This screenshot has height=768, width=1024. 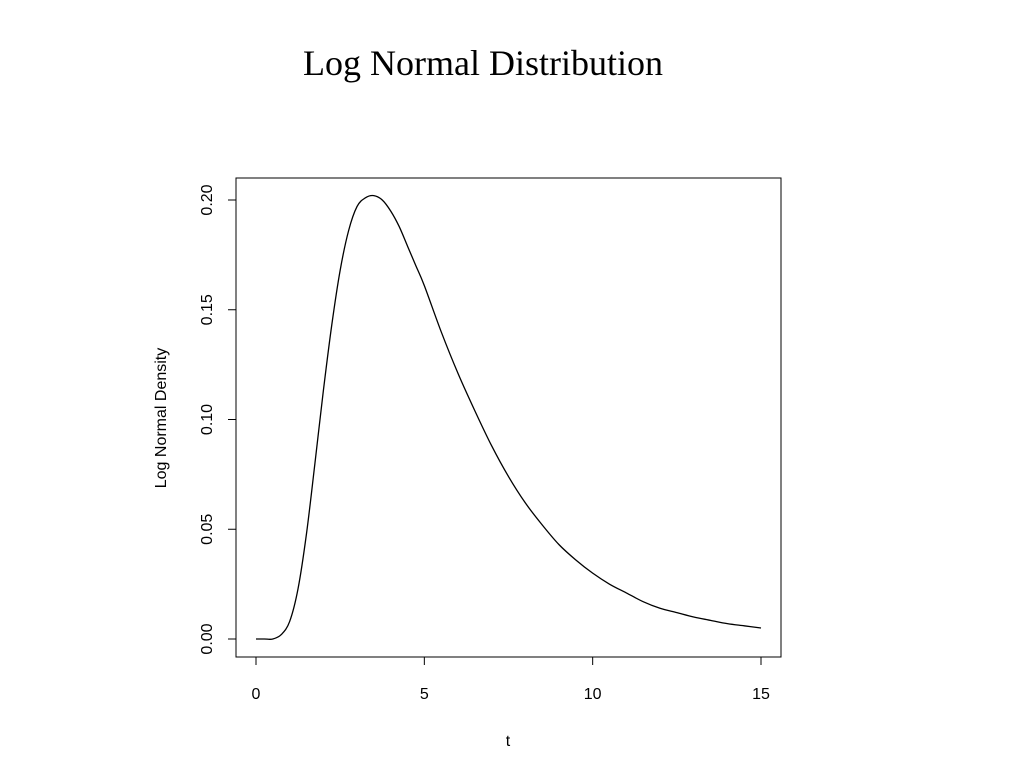 What do you see at coordinates (761, 694) in the screenshot?
I see `x-tick-label: 15` at bounding box center [761, 694].